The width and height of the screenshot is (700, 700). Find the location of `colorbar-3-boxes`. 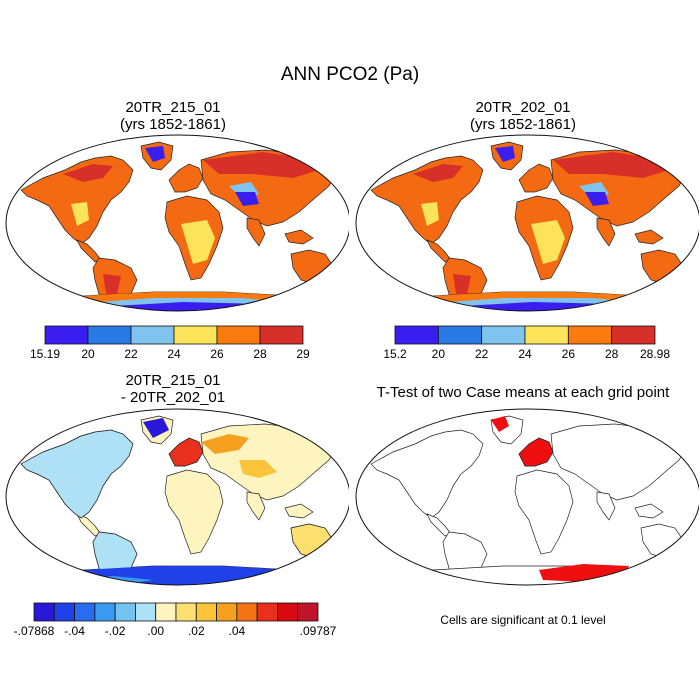

colorbar-3-boxes is located at coordinates (176, 612).